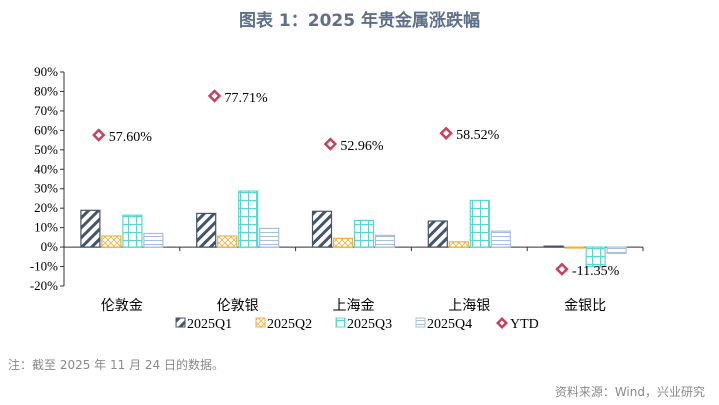 The width and height of the screenshot is (719, 405). Describe the element at coordinates (46, 129) in the screenshot. I see `y-tick-label: 60%` at that location.